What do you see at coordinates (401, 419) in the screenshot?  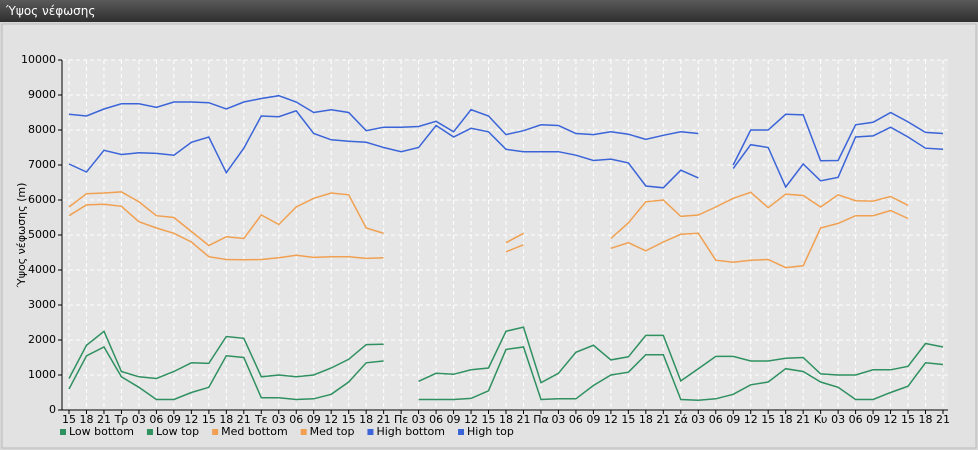 I see `x-tick-label: Πε` at bounding box center [401, 419].